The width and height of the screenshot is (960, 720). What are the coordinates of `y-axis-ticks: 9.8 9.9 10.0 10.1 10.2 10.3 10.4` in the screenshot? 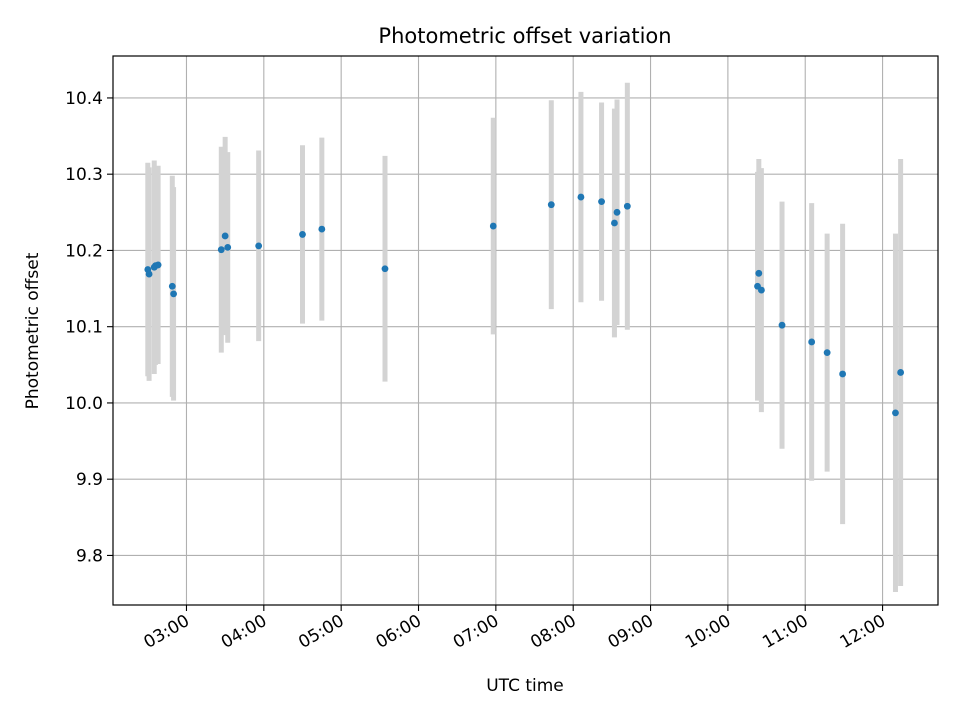 It's located at (89, 327).